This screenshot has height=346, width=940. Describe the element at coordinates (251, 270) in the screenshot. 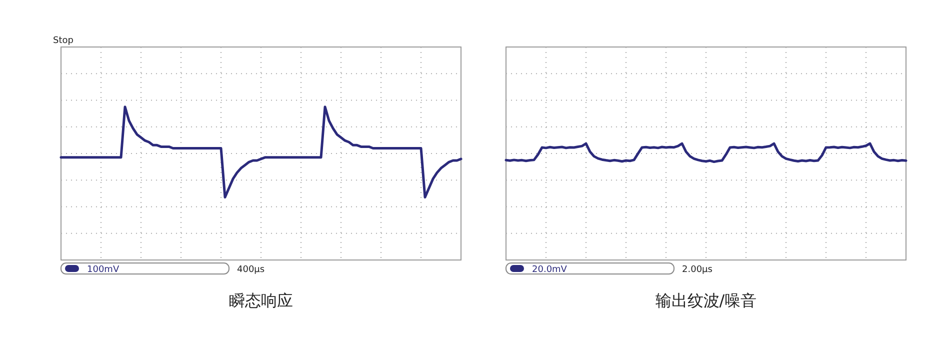

I see `text: 400µs` at that location.